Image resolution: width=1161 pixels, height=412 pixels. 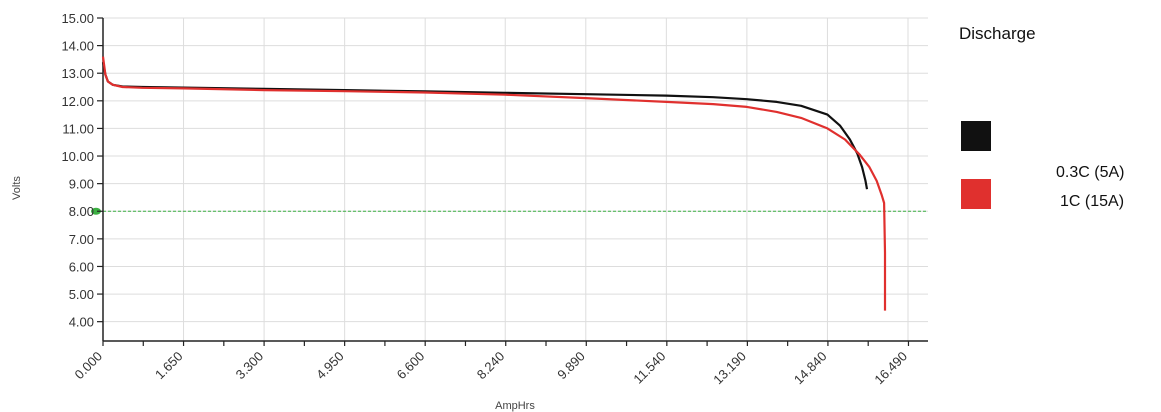 What do you see at coordinates (250, 366) in the screenshot?
I see `x-tick-label: 3.300` at bounding box center [250, 366].